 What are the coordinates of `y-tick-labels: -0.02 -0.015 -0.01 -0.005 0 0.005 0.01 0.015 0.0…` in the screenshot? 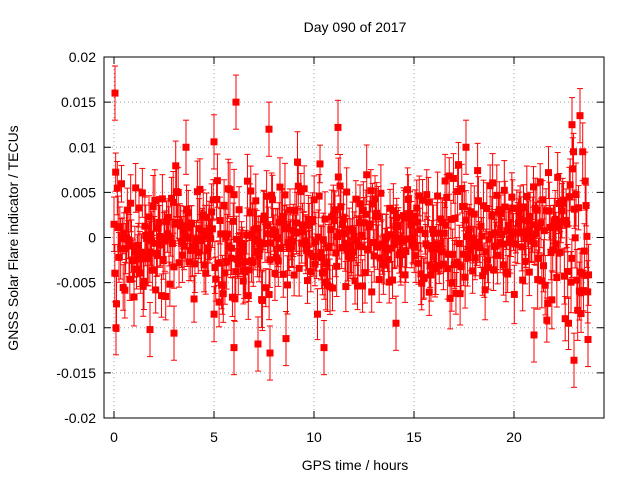 It's located at (76, 237).